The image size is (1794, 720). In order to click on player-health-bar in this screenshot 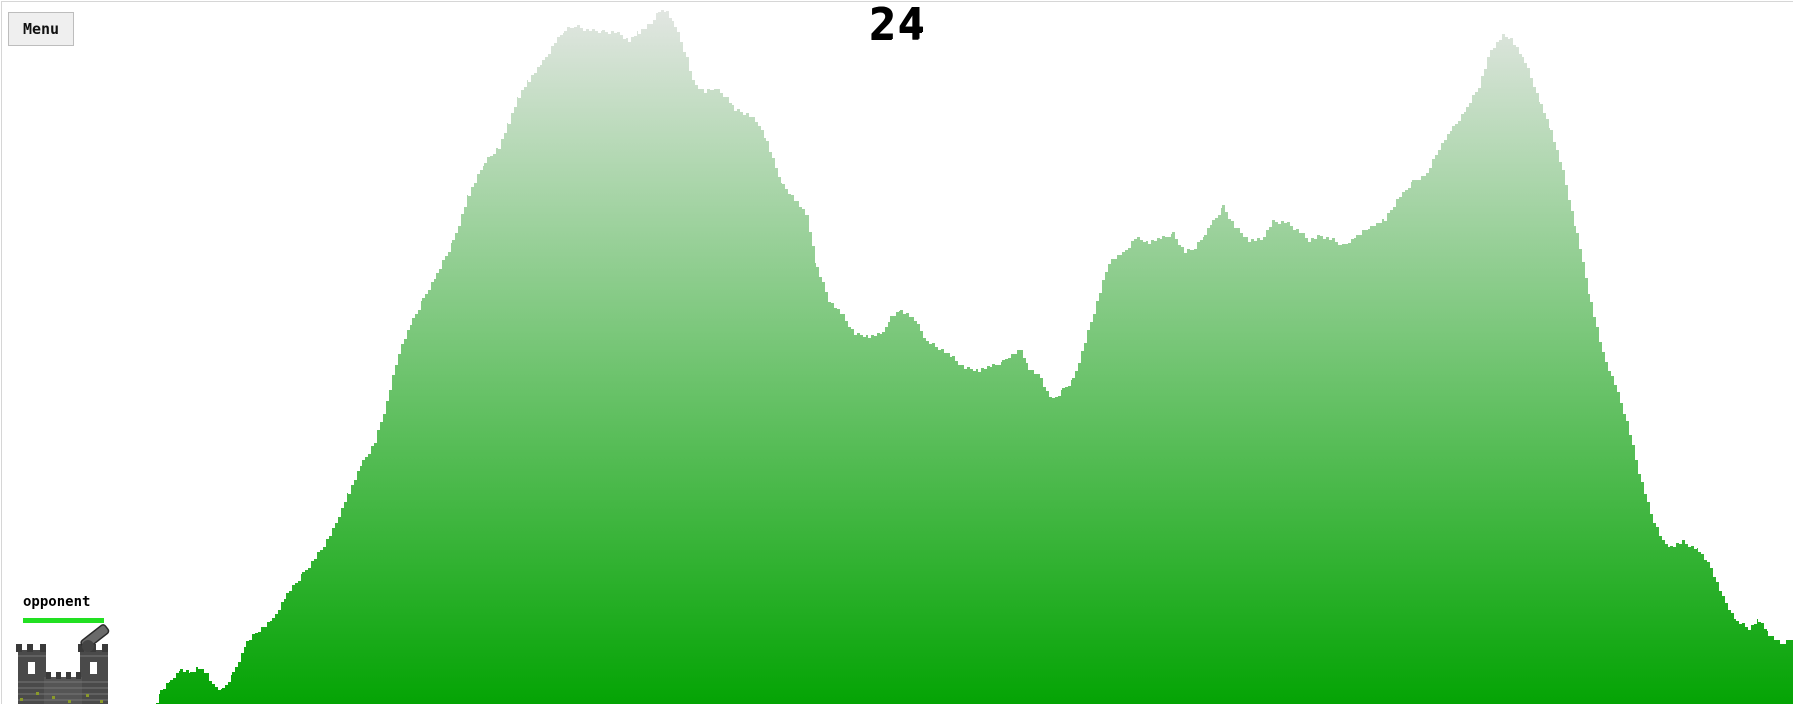, I will do `click(63, 620)`.